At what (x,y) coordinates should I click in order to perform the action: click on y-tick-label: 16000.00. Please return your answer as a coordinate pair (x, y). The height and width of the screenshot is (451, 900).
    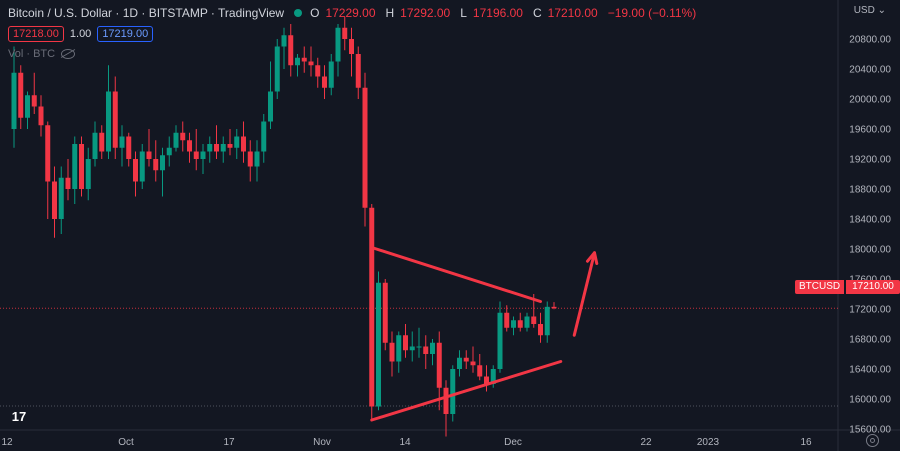
    Looking at the image, I should click on (870, 400).